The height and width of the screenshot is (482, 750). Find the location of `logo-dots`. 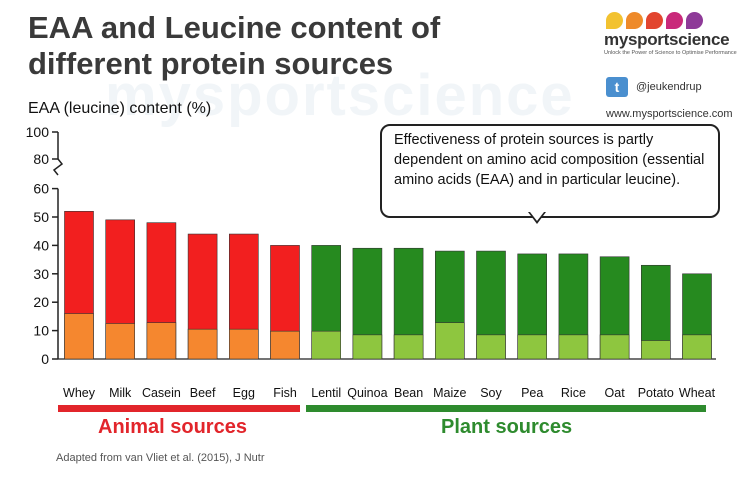

logo-dots is located at coordinates (675, 20).